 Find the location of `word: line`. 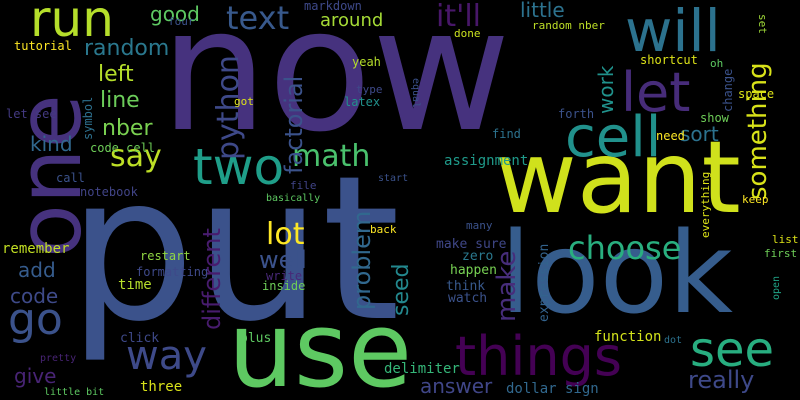

word: line is located at coordinates (120, 100).